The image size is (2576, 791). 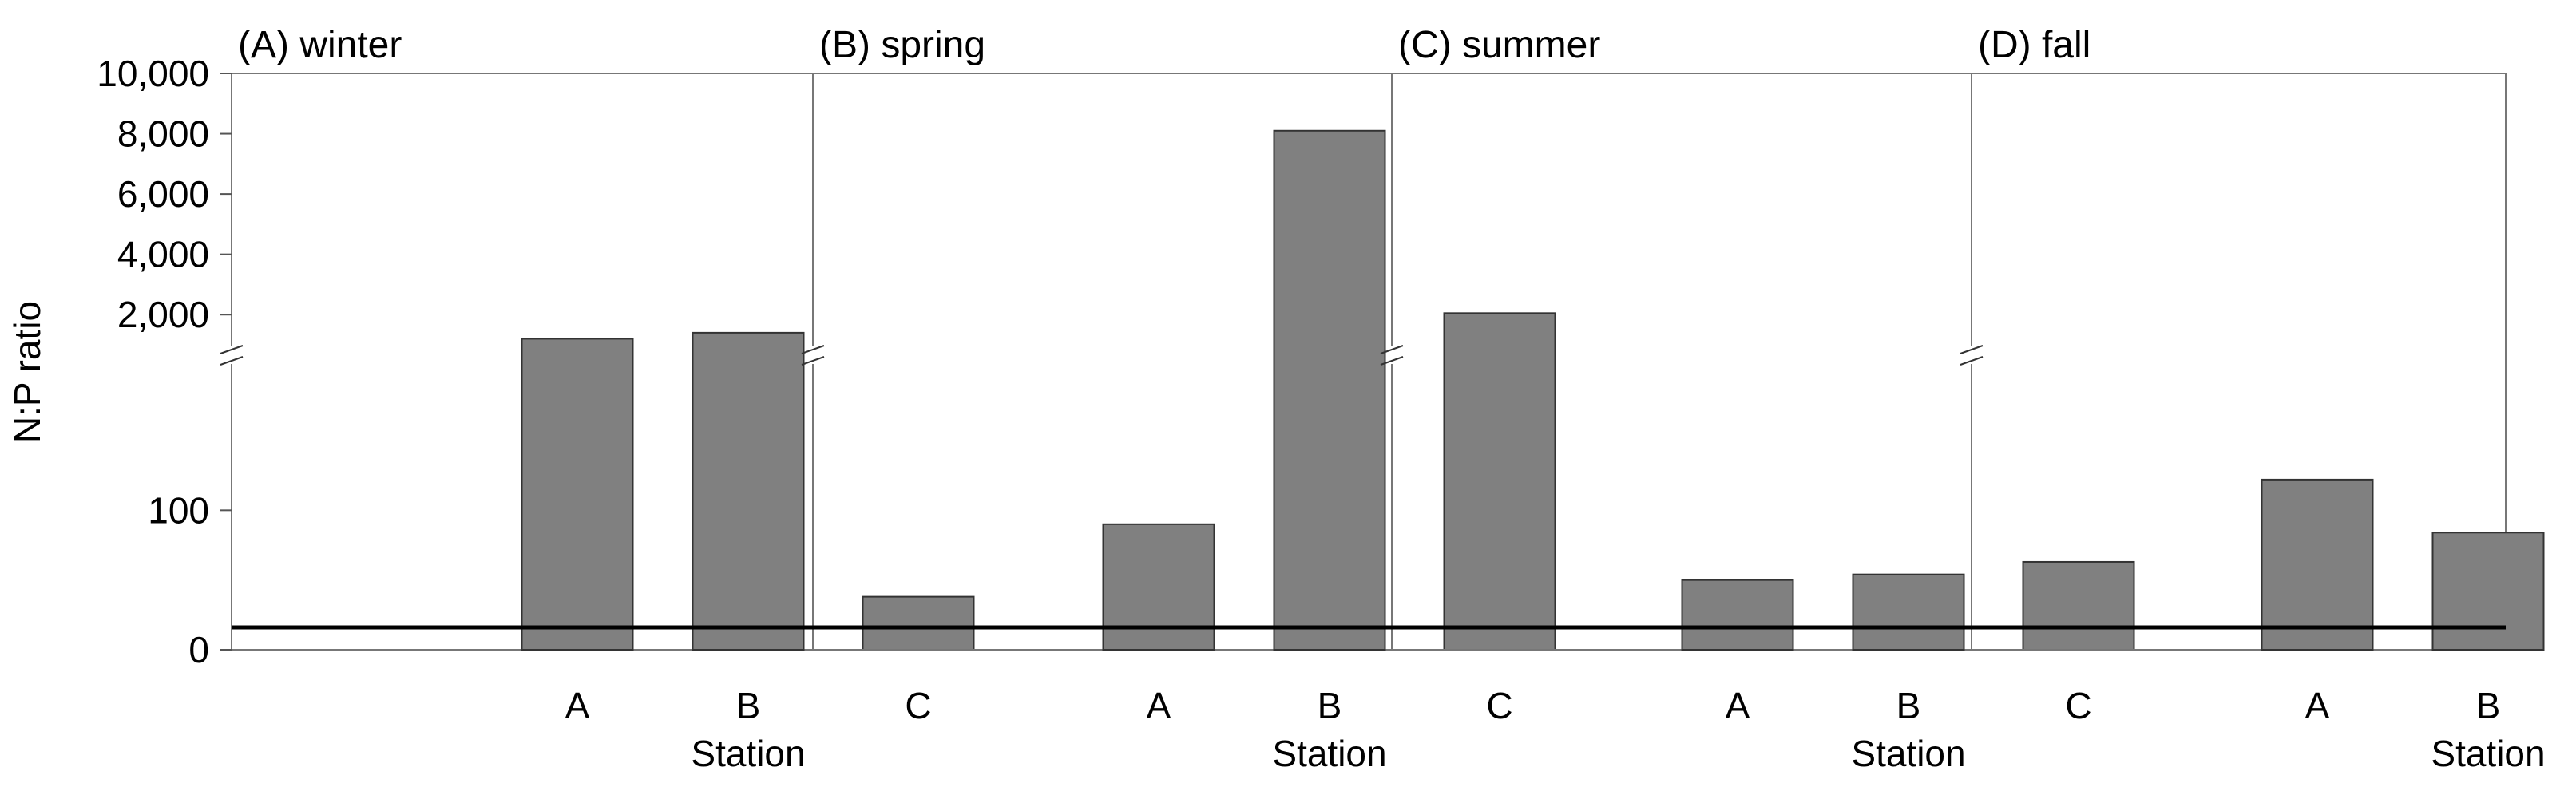 I want to click on y-tick-label: 0, so click(x=199, y=649).